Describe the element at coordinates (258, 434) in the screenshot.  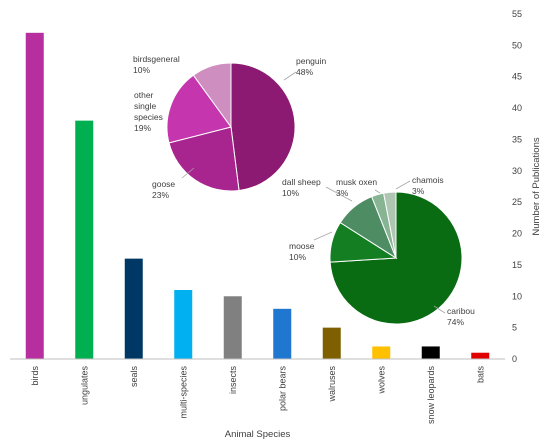
I see `x-axis-title: Animal Species` at that location.